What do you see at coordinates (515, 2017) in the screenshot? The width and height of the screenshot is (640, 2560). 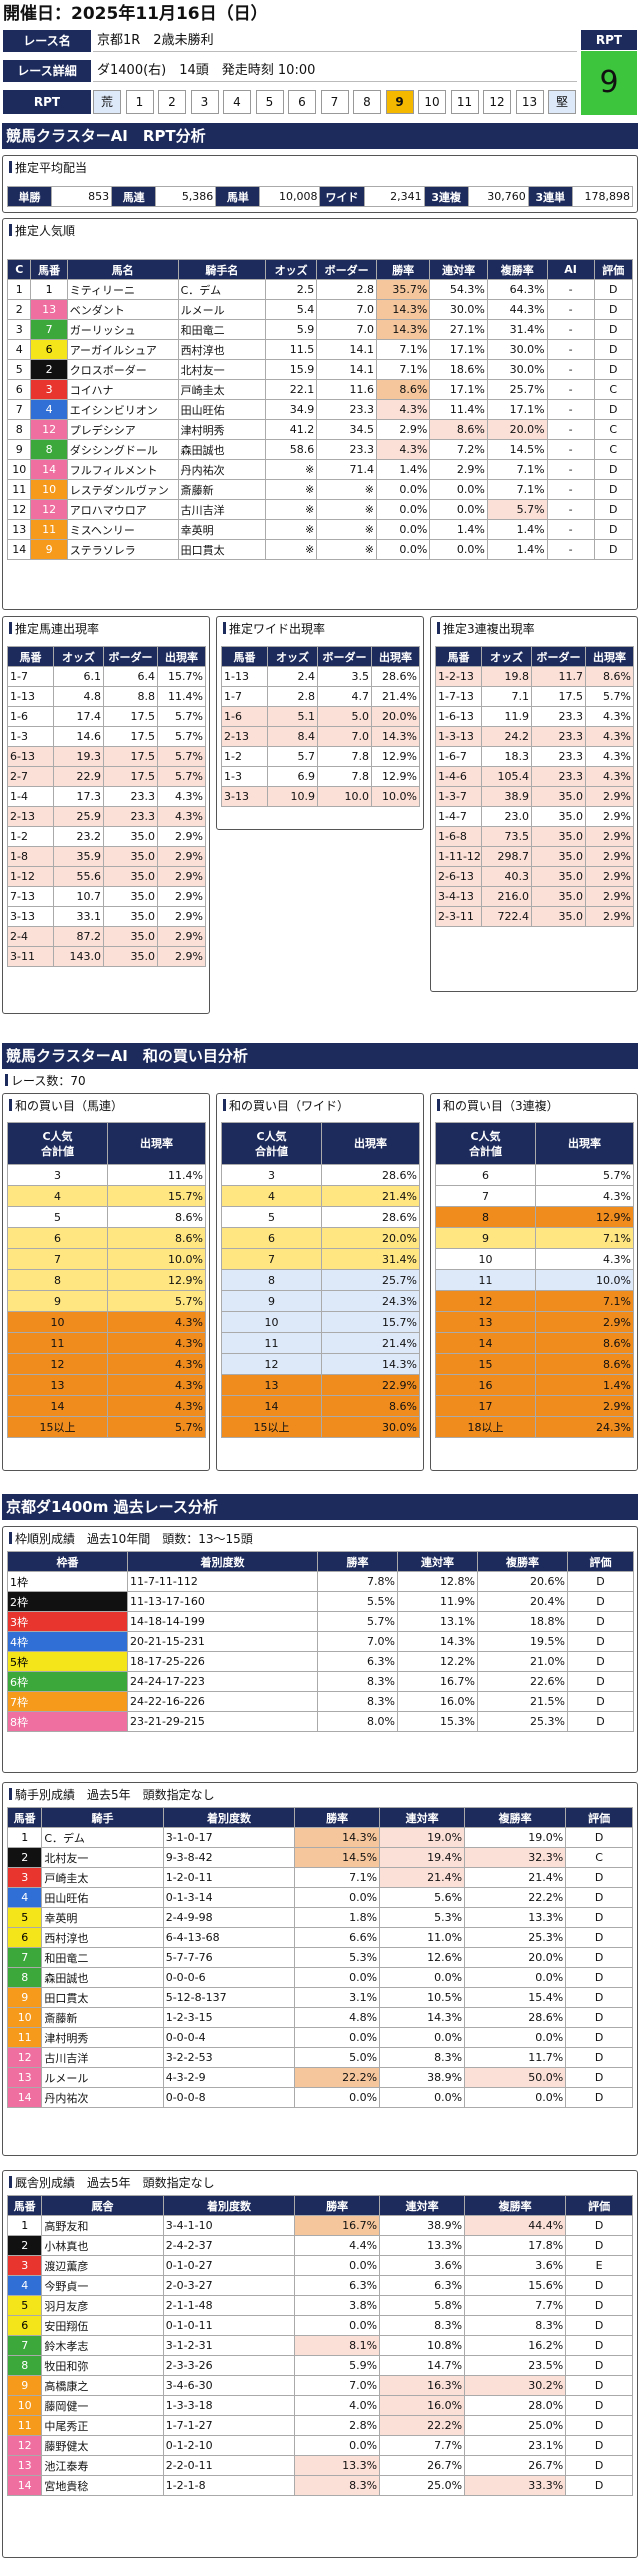 I see `jockey-cell: 28.6%` at bounding box center [515, 2017].